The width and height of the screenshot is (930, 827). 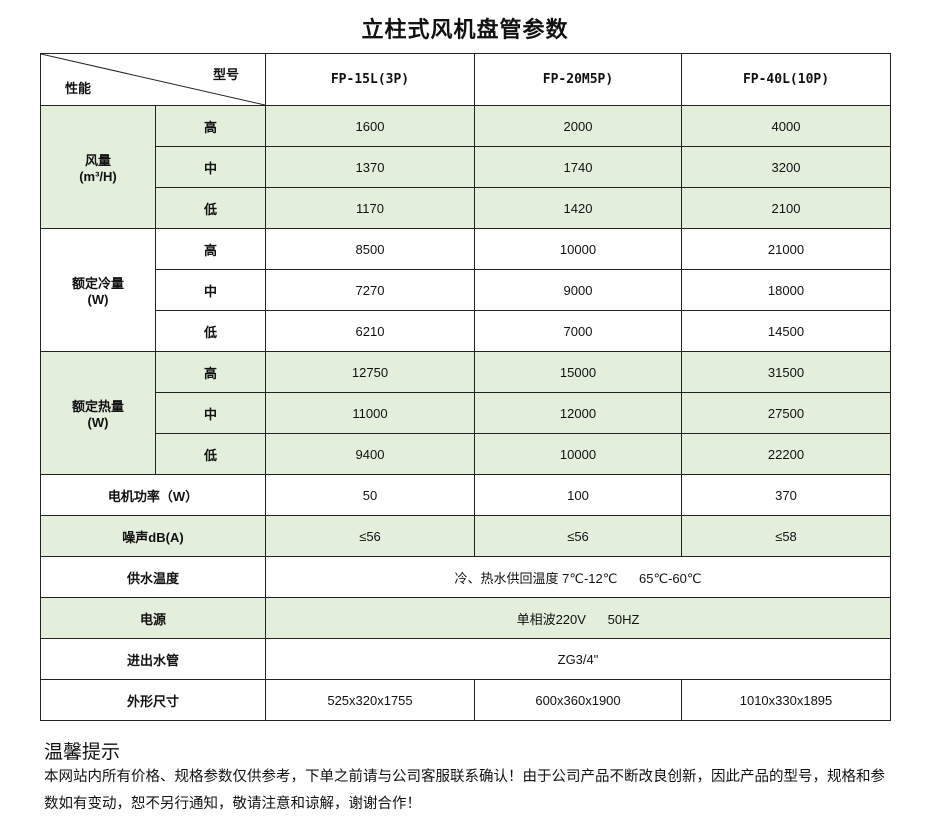 I want to click on group-label-cell: 额定冷量 (W), so click(x=98, y=290).